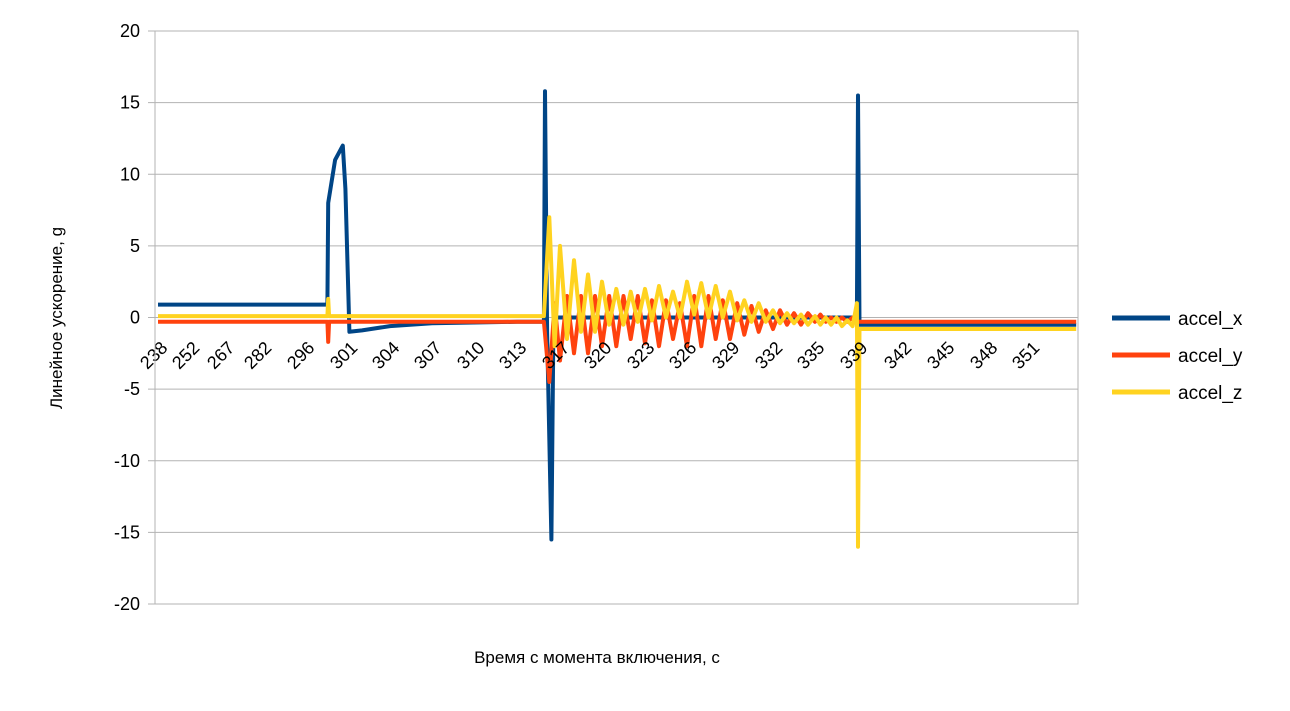 The height and width of the screenshot is (711, 1290). Describe the element at coordinates (127, 461) in the screenshot. I see `y-tick-label: -10` at that location.